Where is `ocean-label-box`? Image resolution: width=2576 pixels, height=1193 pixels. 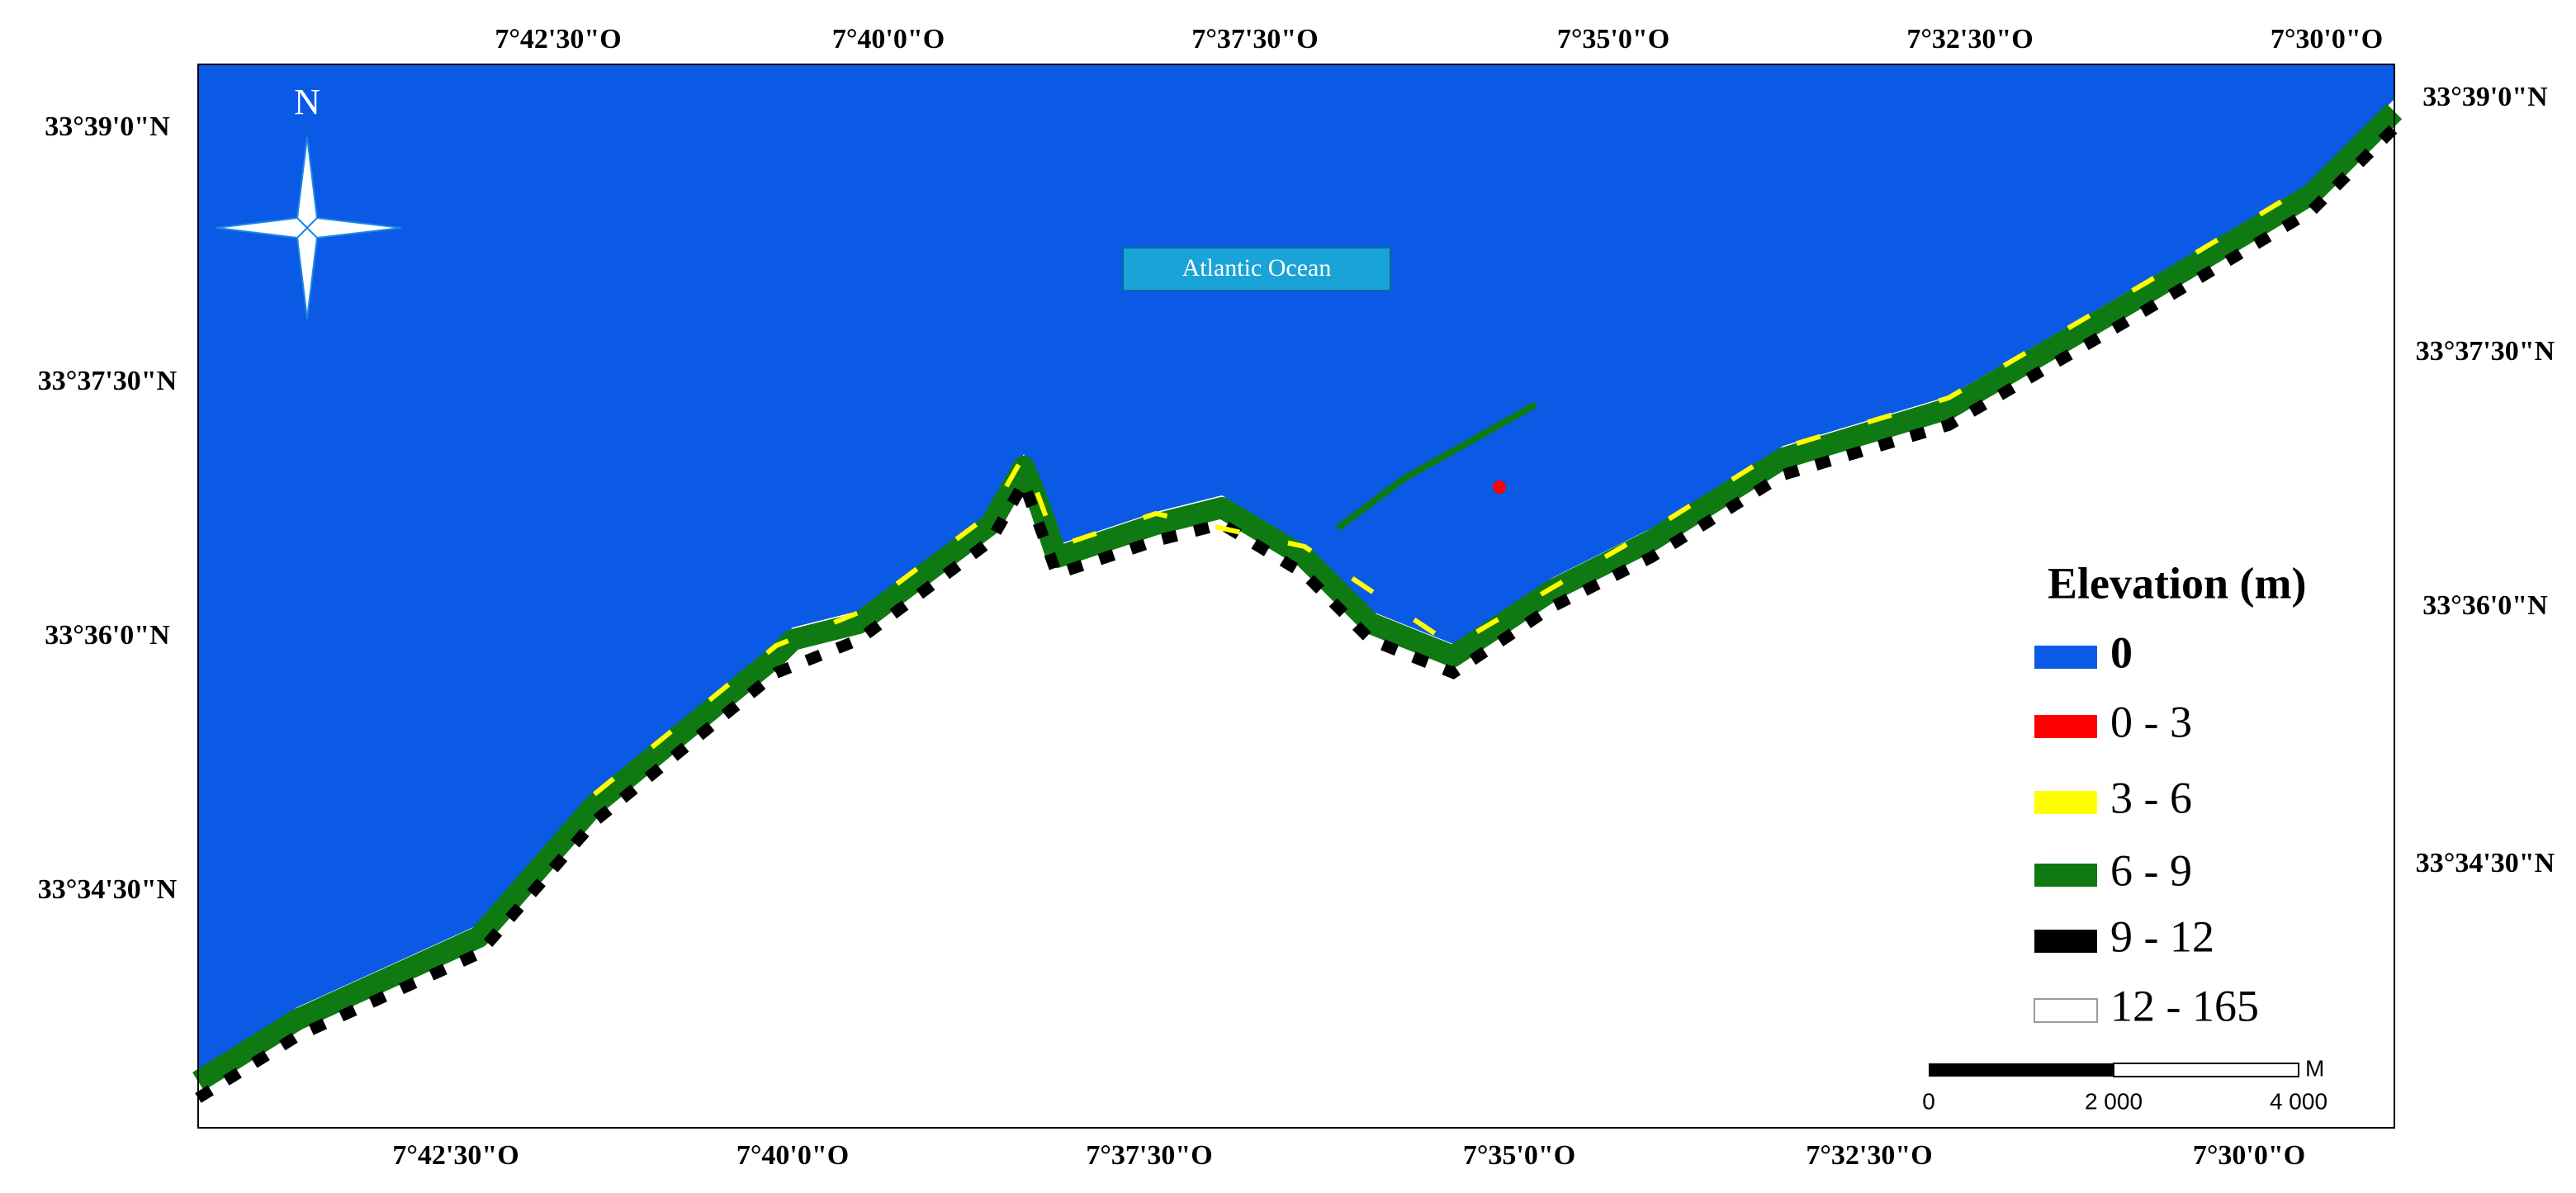
ocean-label-box is located at coordinates (1256, 269).